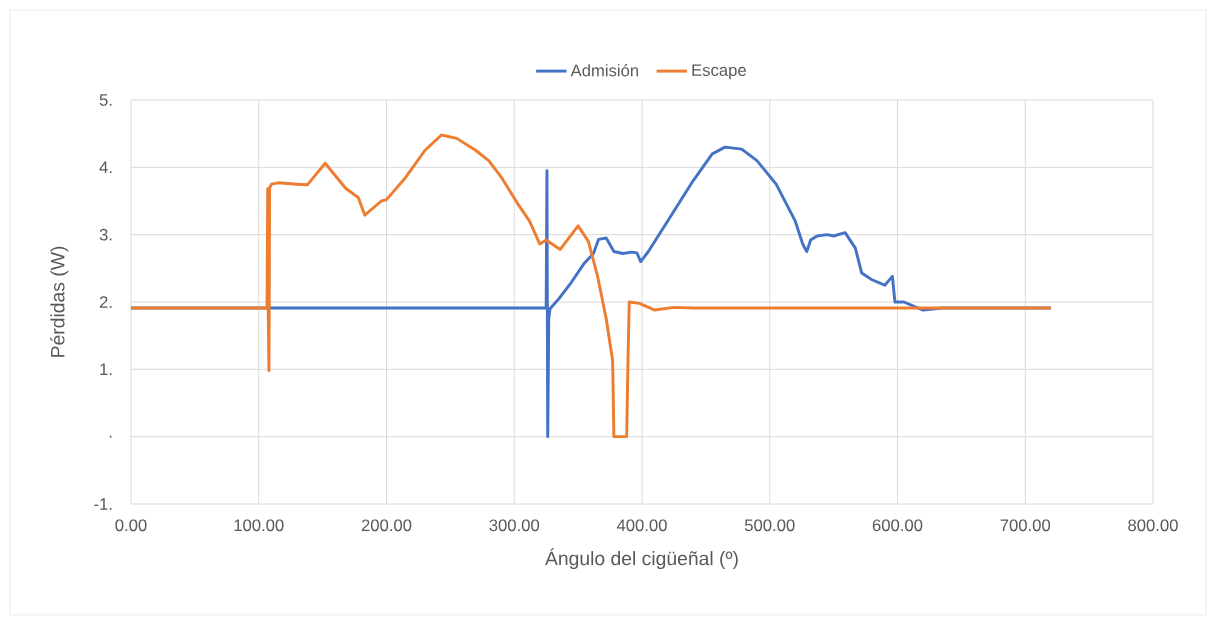 The image size is (1208, 617). I want to click on y-tick-label: ., so click(110, 436).